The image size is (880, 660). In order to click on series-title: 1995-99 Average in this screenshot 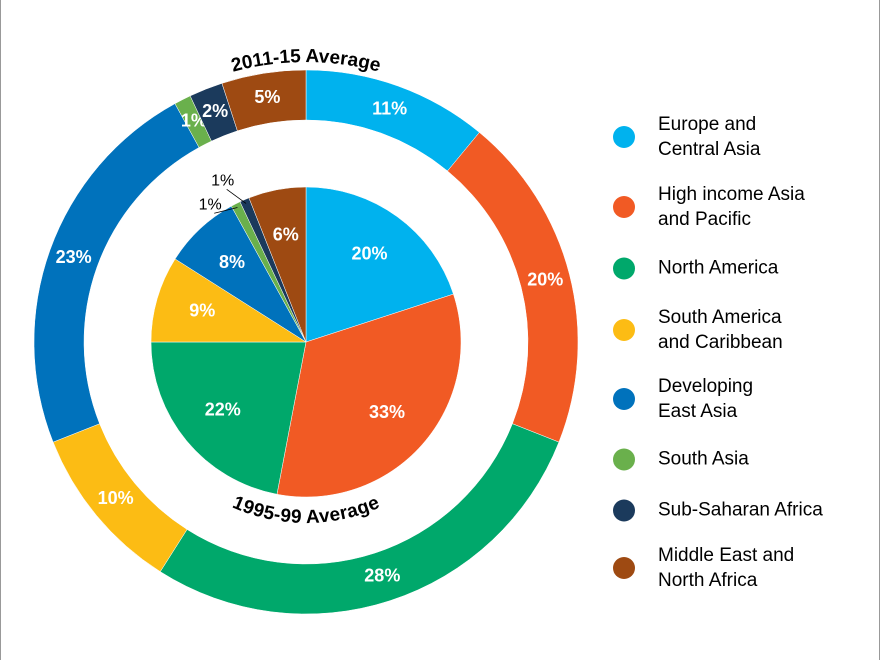, I will do `click(306, 510)`.